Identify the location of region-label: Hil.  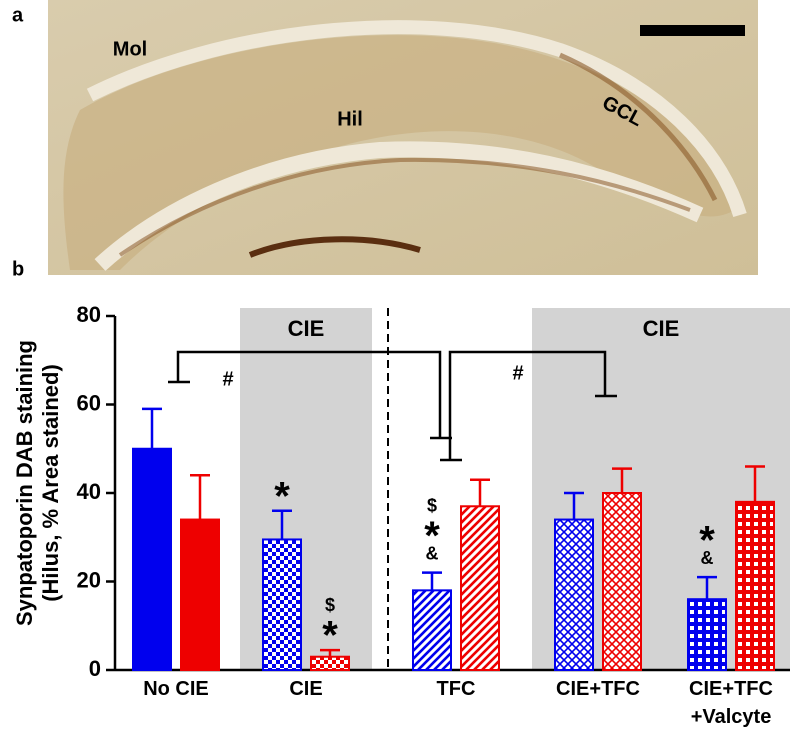
(350, 119).